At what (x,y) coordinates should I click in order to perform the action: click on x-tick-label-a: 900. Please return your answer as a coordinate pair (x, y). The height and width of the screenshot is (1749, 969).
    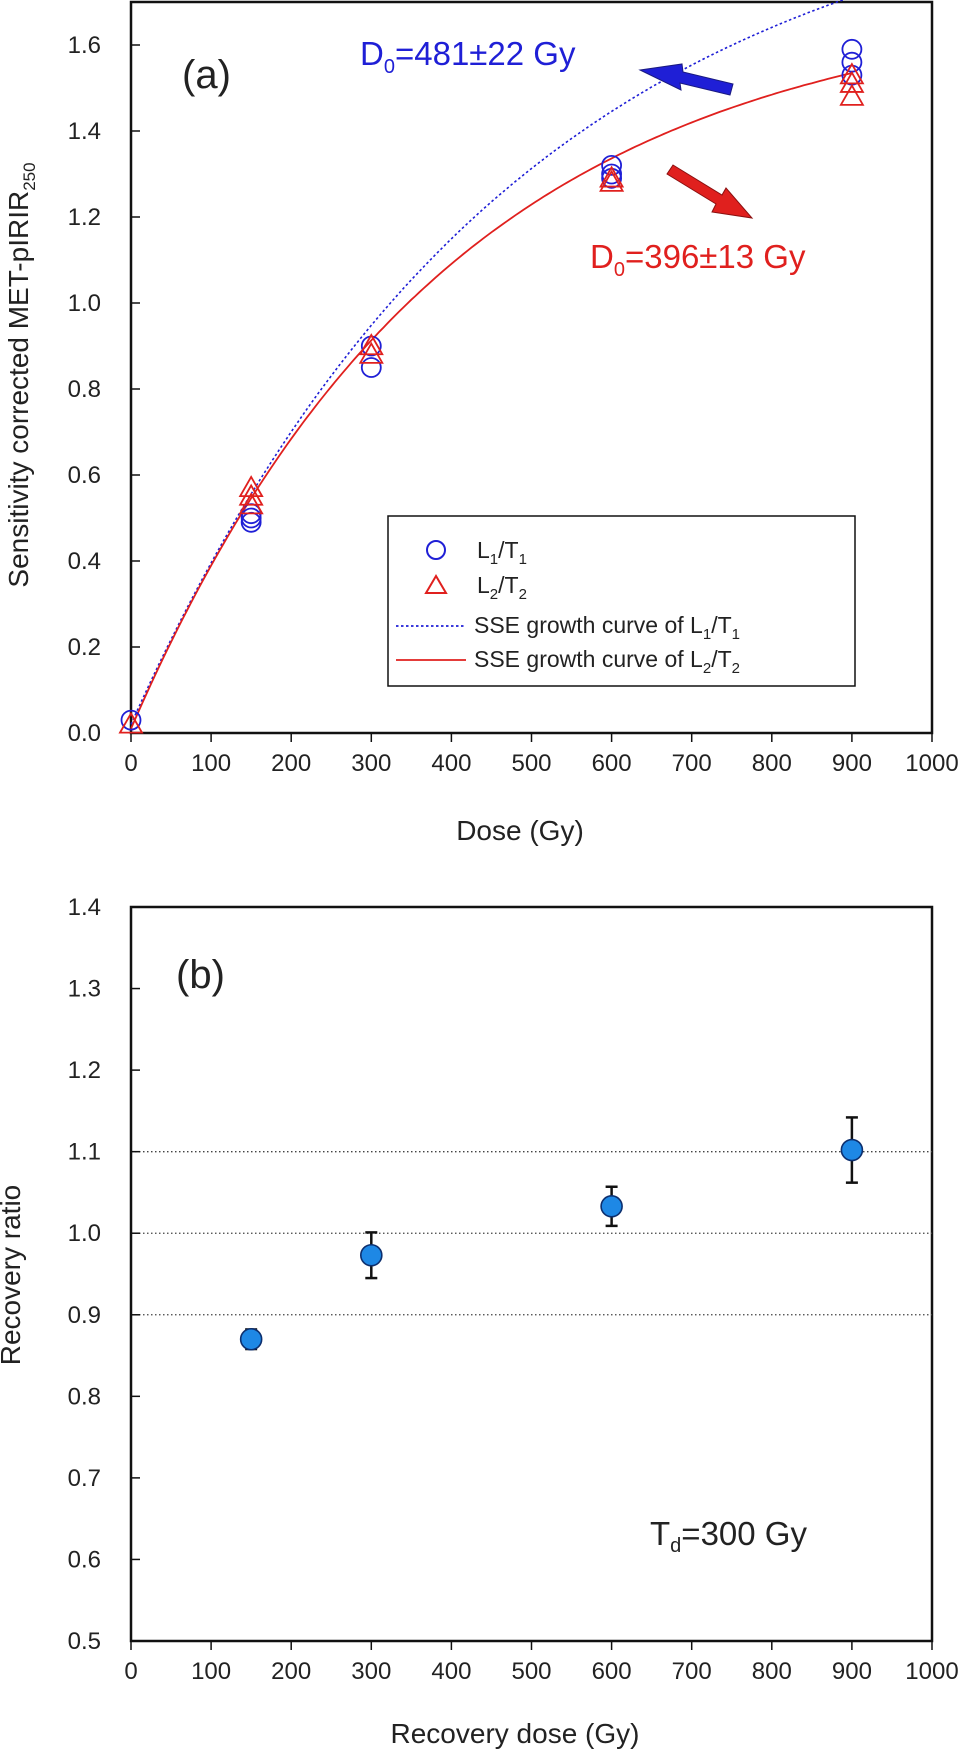
    Looking at the image, I should click on (852, 763).